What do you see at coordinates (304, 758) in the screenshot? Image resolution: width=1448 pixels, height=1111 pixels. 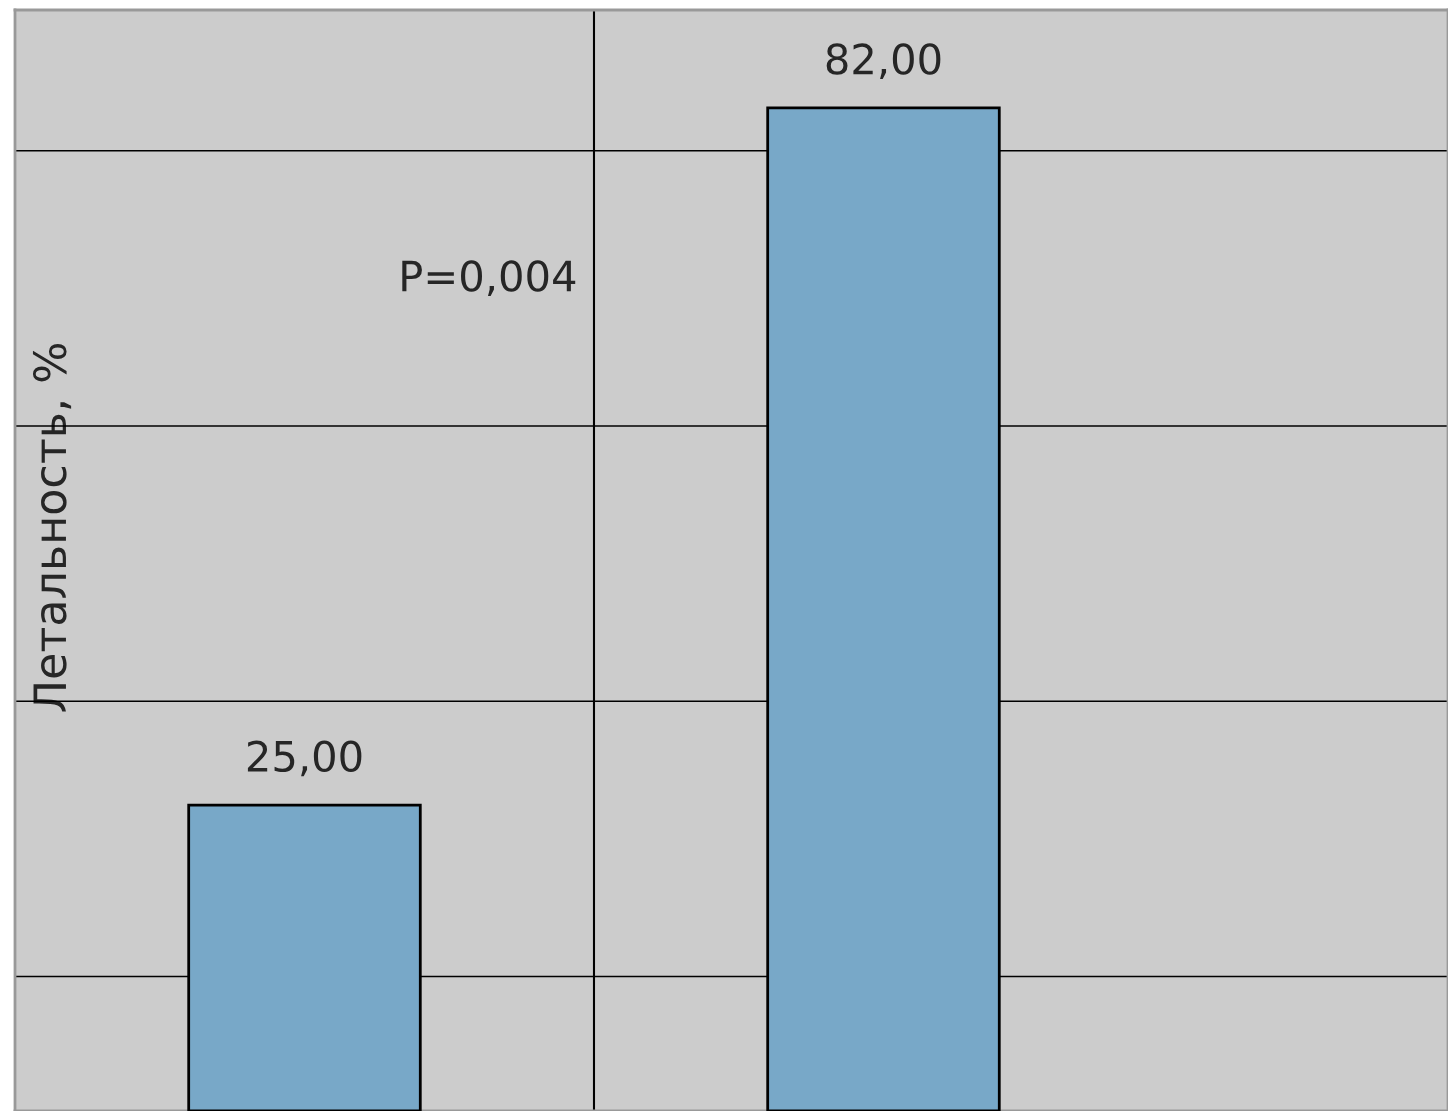 I see `data-label: 25,00` at bounding box center [304, 758].